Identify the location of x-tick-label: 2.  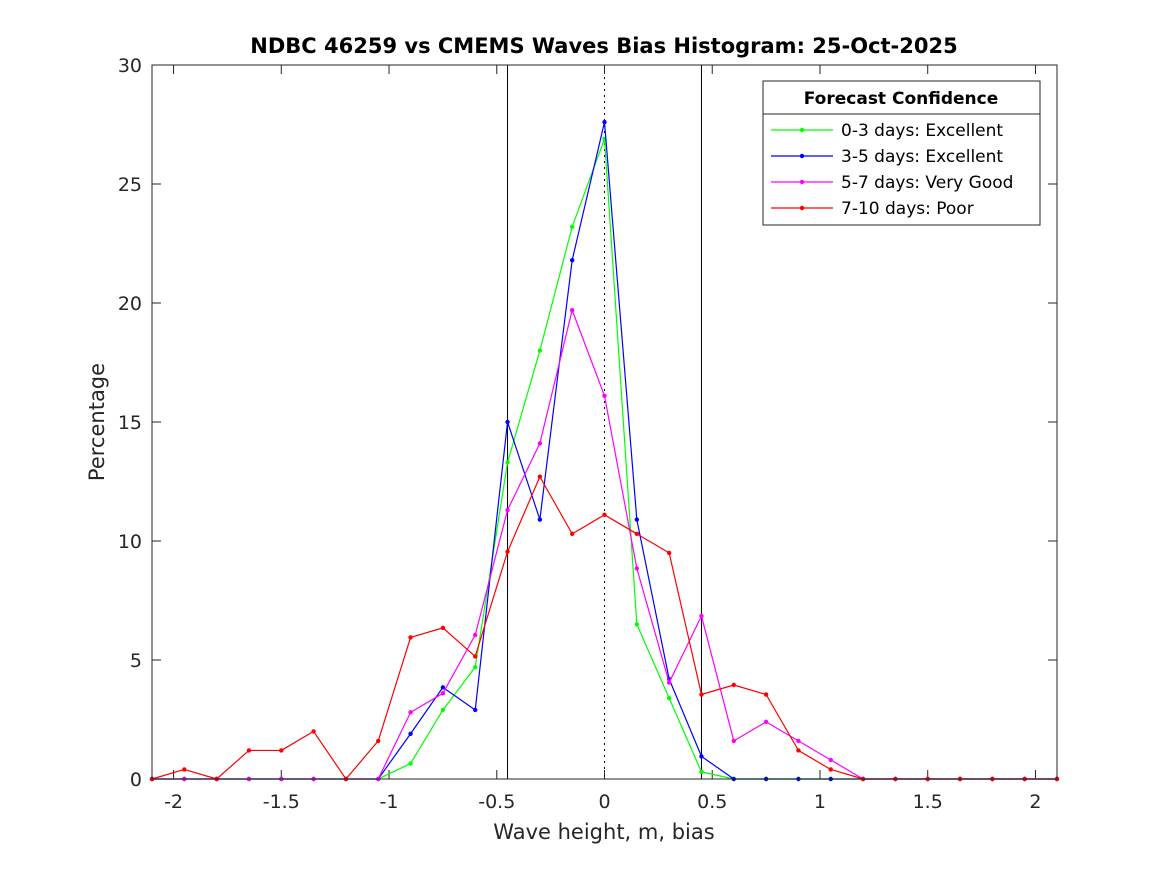
(1035, 802).